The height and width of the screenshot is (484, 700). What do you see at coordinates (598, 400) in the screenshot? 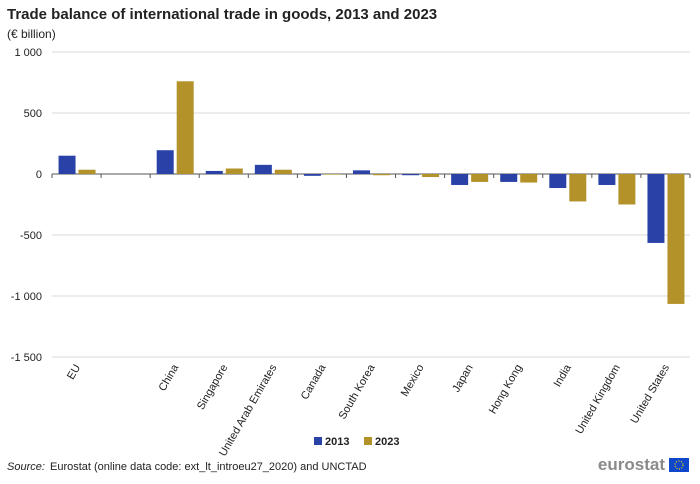
I see `x-tick-label: United Kingdom` at bounding box center [598, 400].